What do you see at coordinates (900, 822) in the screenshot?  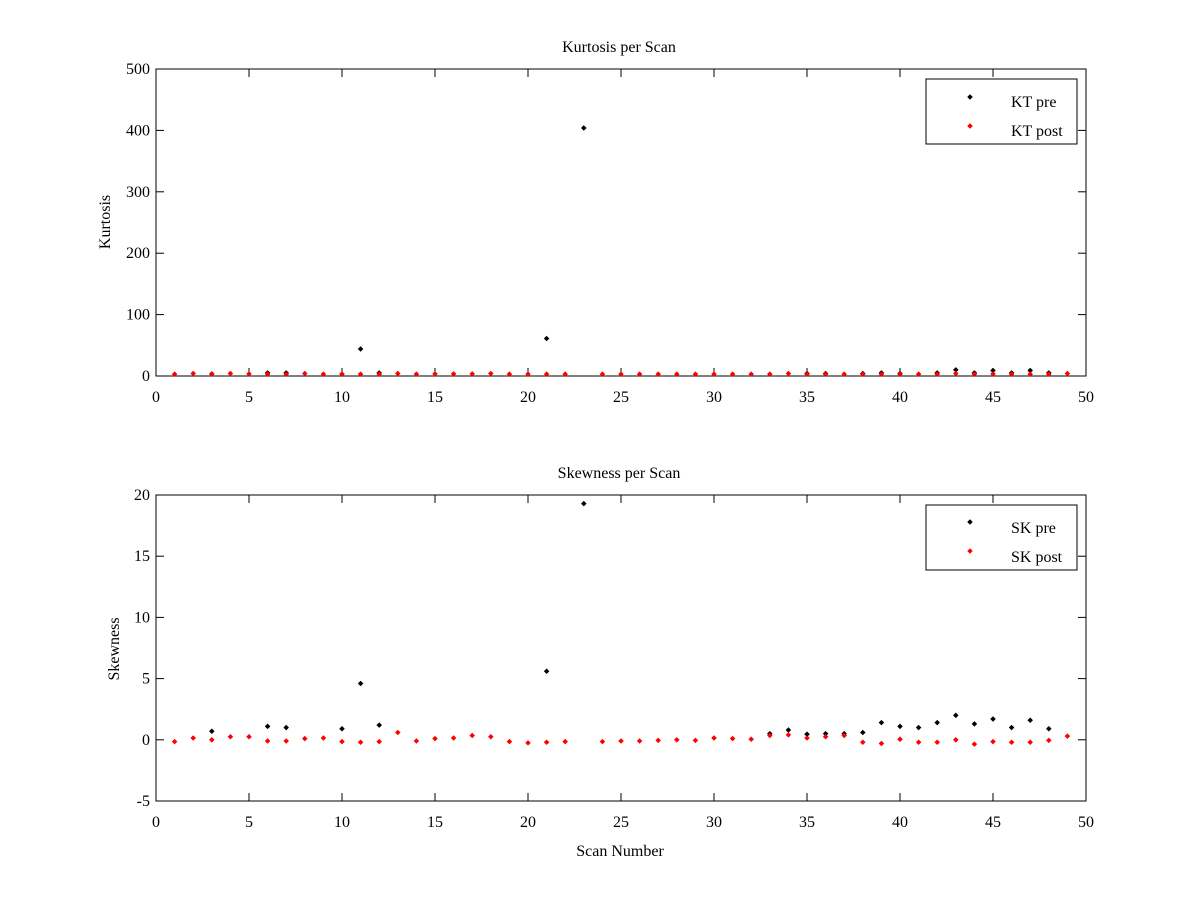 I see `x-tick-label: 40` at bounding box center [900, 822].